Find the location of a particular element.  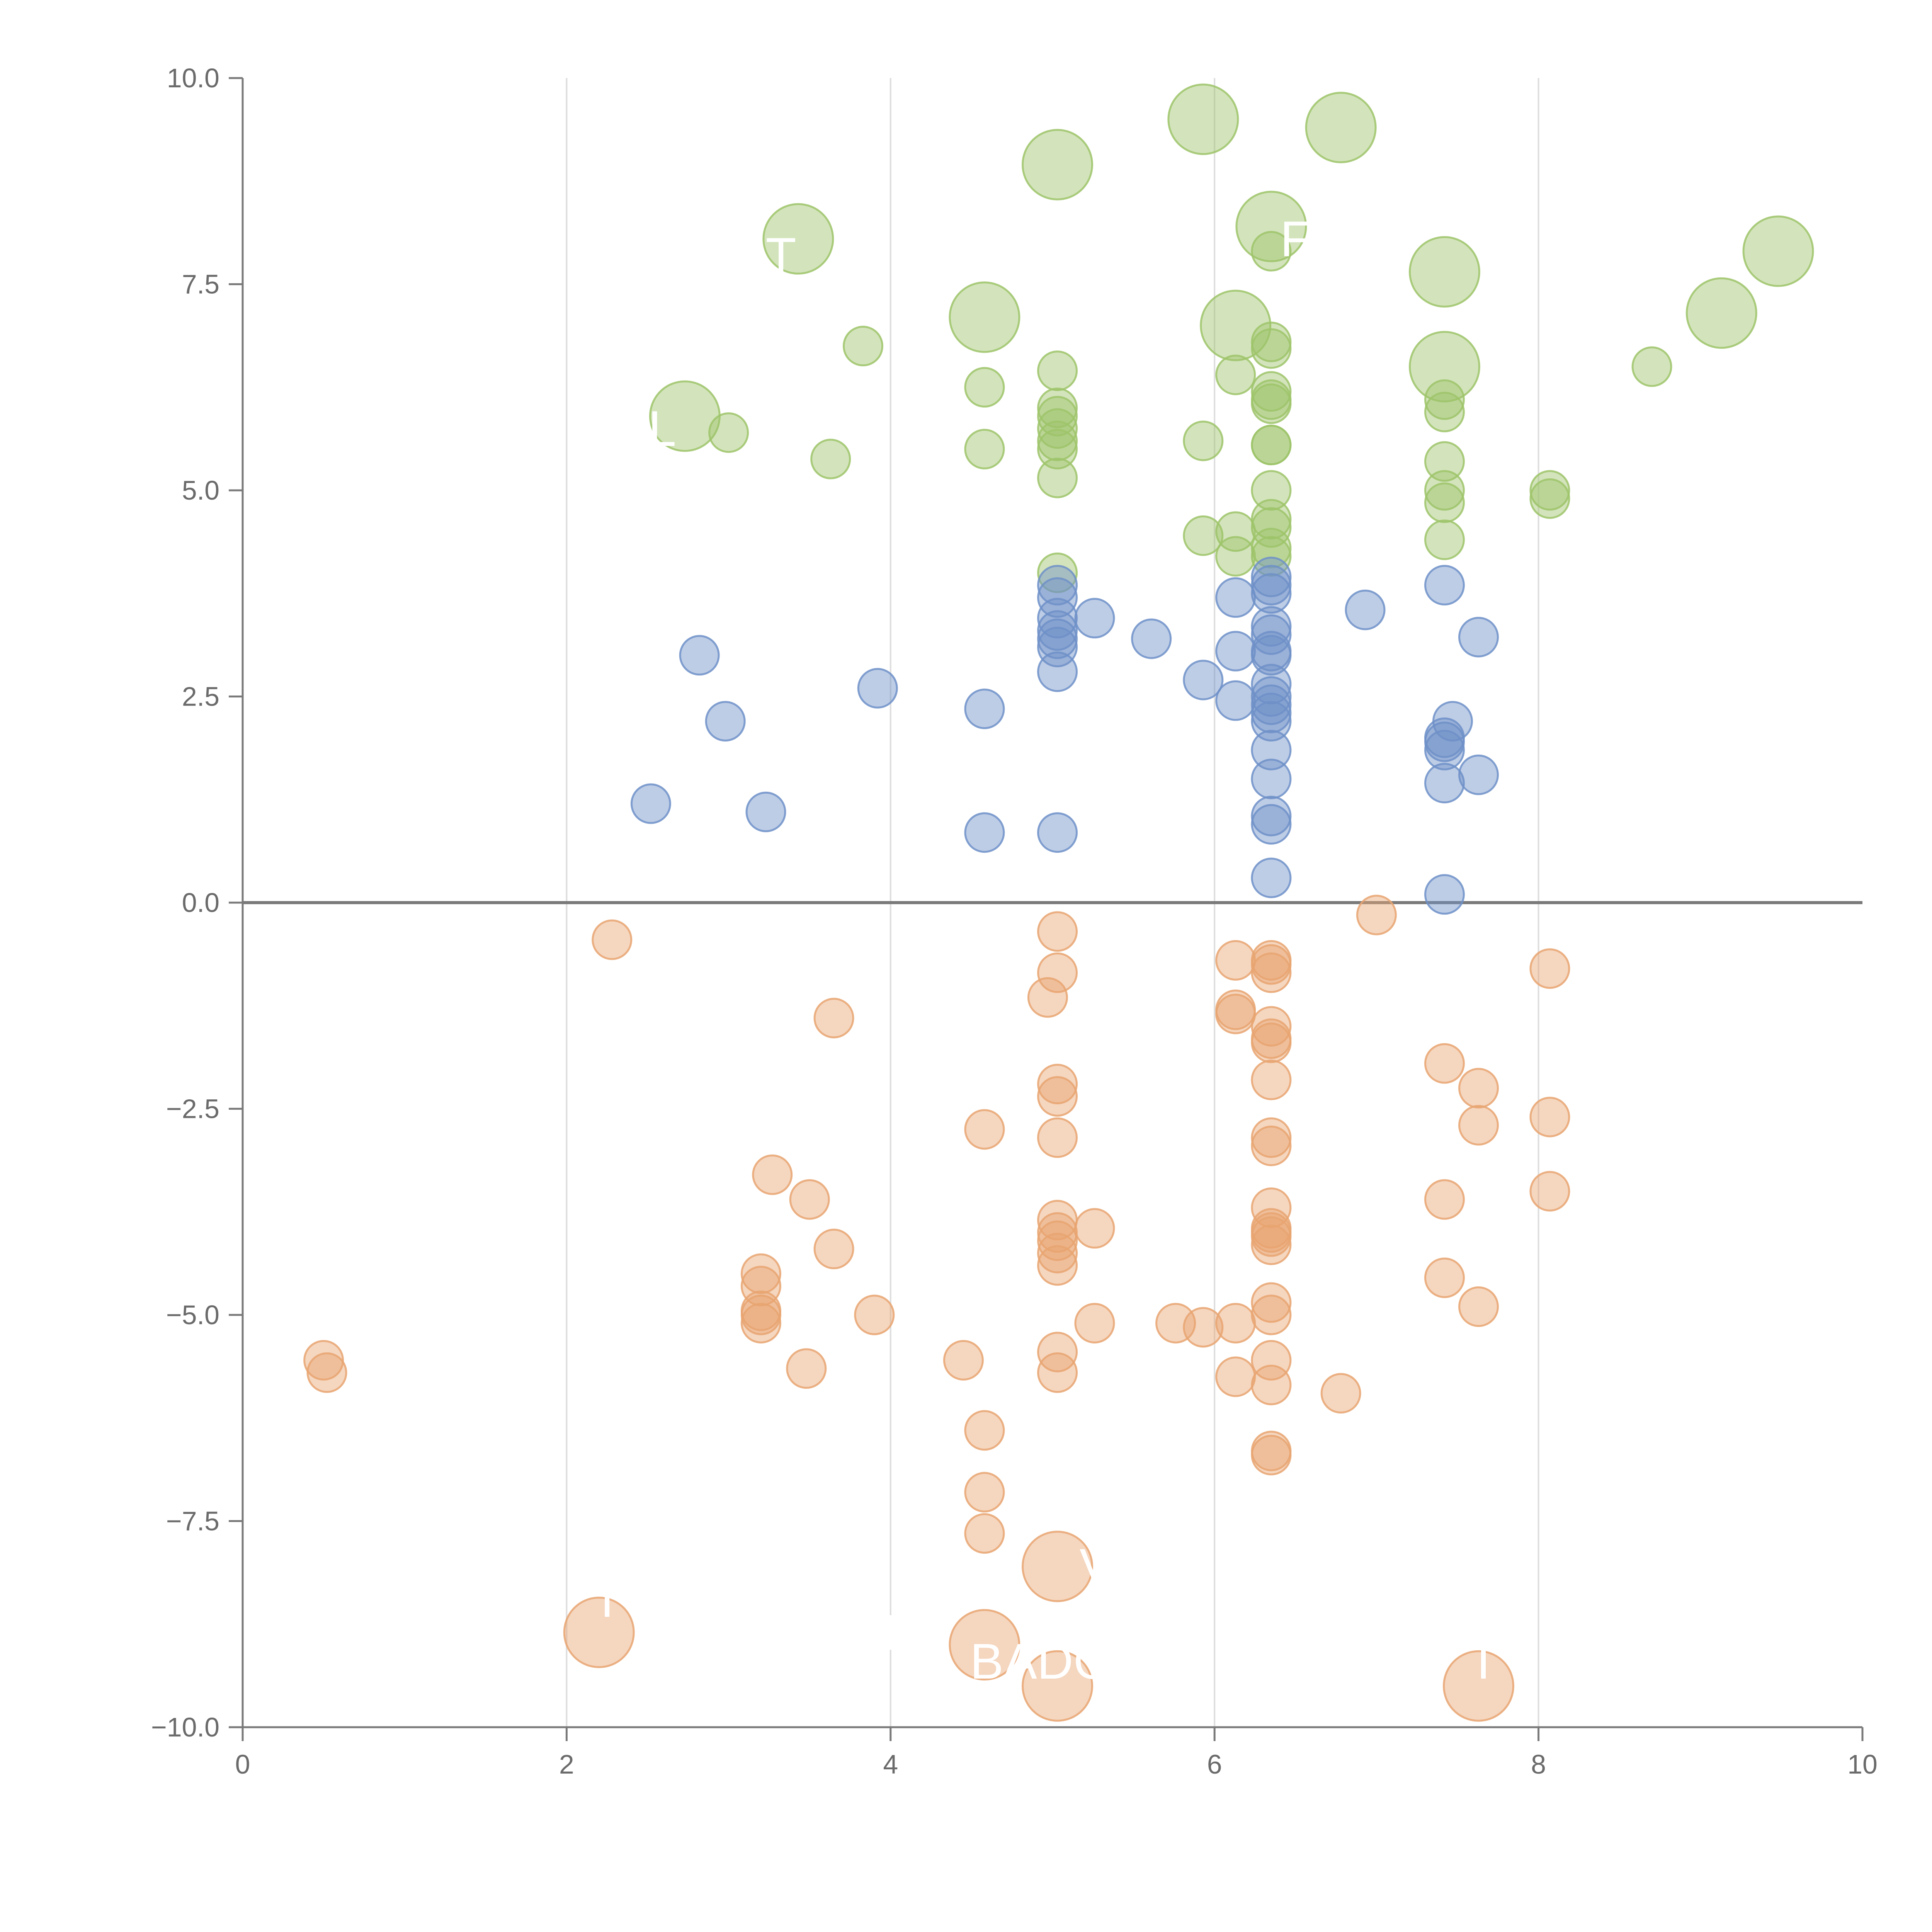

y-tick-label: −7.5 is located at coordinates (192, 1521).